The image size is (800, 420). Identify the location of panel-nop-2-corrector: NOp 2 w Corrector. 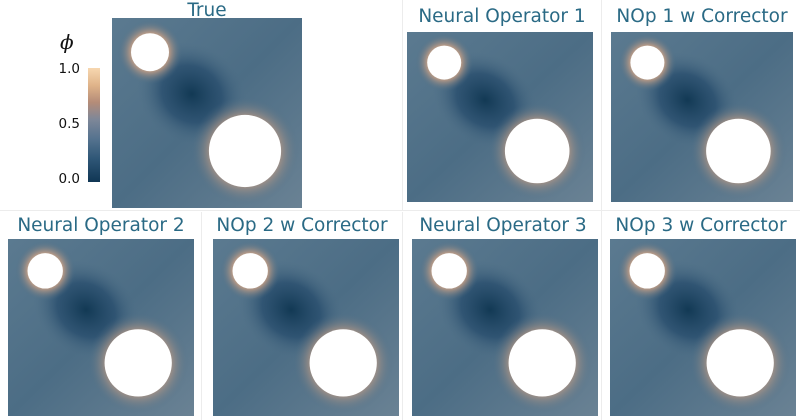
(302, 315).